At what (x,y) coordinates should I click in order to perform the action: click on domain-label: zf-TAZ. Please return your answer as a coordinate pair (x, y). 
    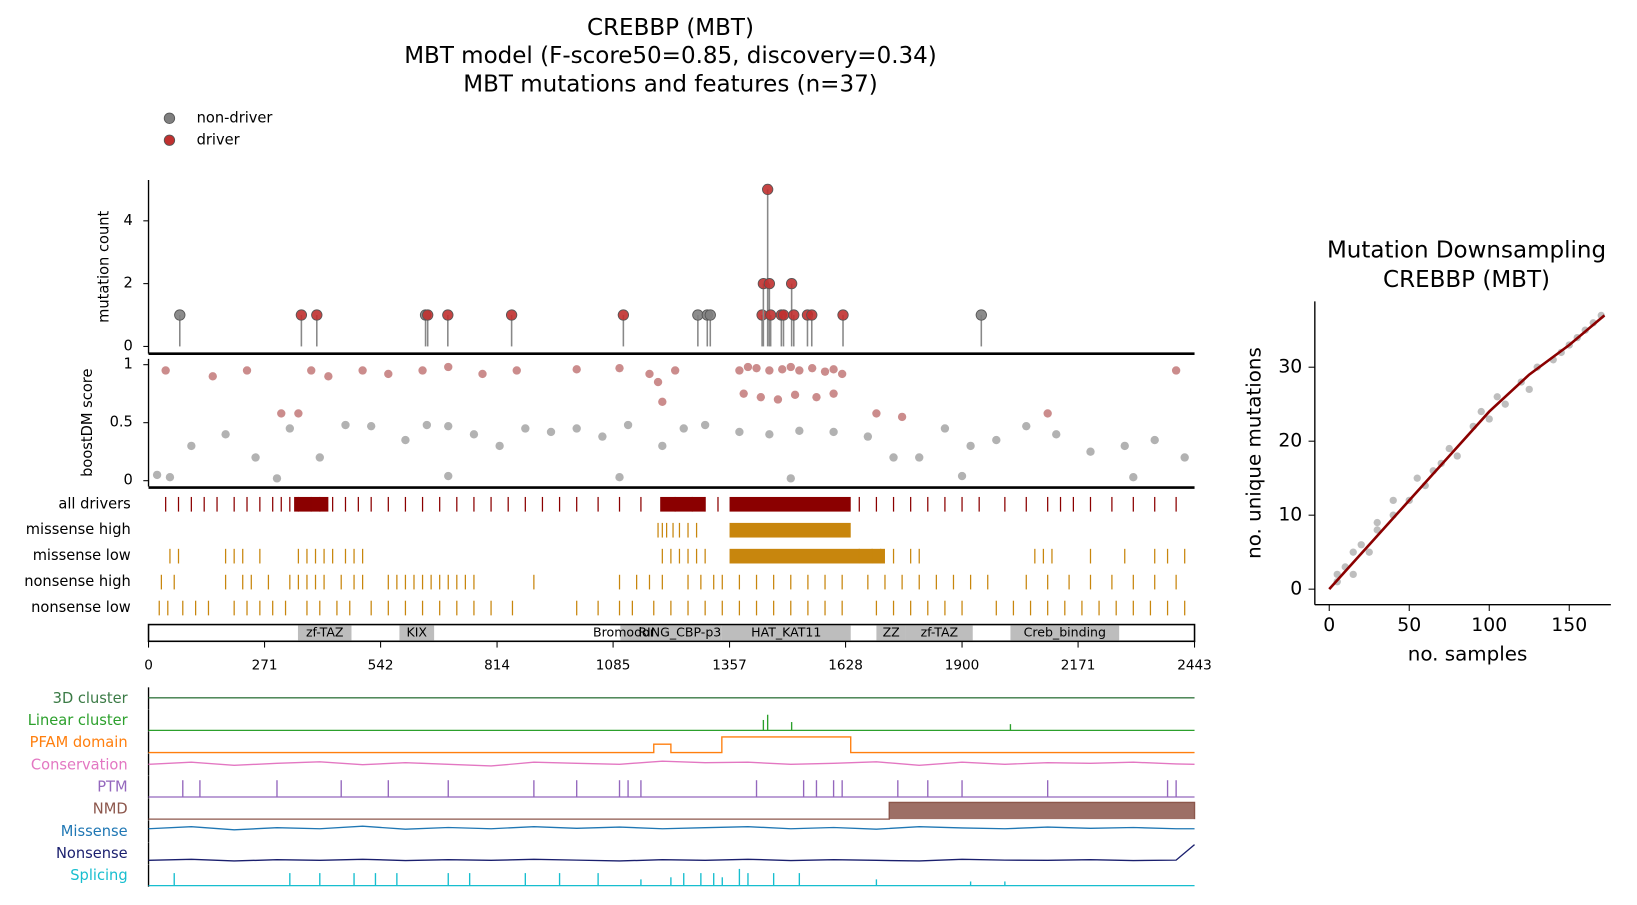
    Looking at the image, I should click on (940, 631).